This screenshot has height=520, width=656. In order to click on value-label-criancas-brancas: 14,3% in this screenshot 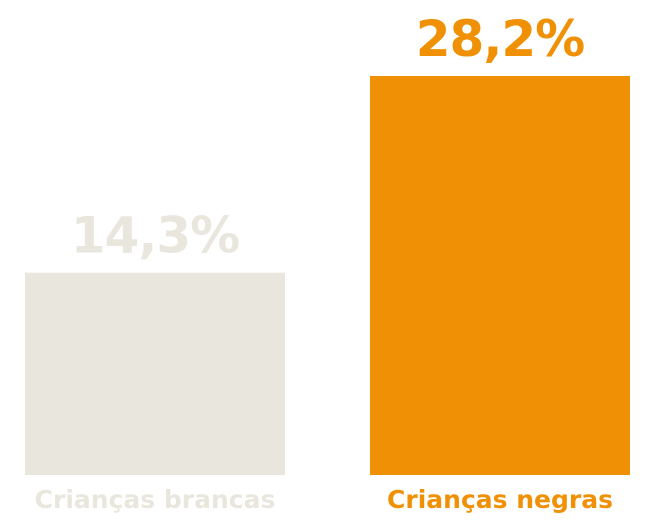, I will do `click(155, 236)`.